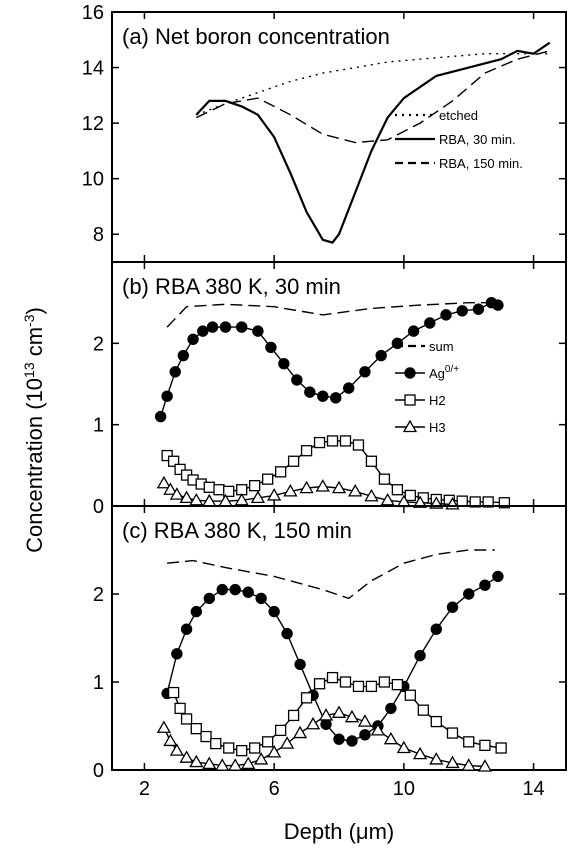 The image size is (575, 848). Describe the element at coordinates (144, 789) in the screenshot. I see `x-tick-label: 2` at that location.